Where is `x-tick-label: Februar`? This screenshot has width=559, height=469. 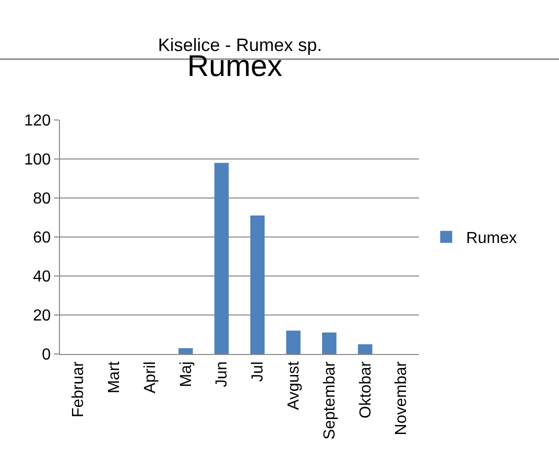
x-tick-label: Februar is located at coordinates (79, 389).